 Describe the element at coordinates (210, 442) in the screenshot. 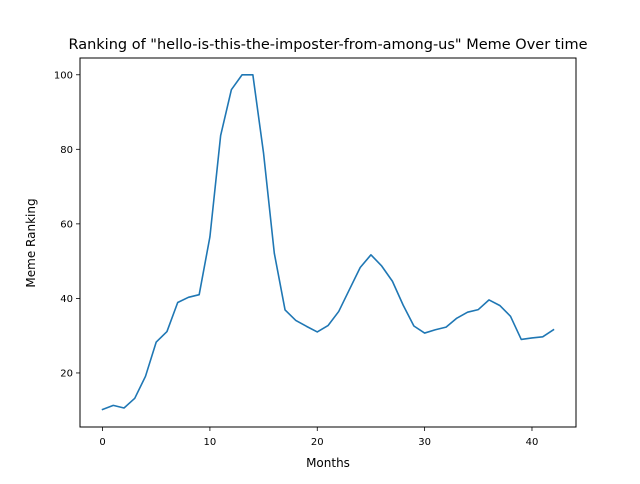

I see `x-tick-label: 10` at that location.